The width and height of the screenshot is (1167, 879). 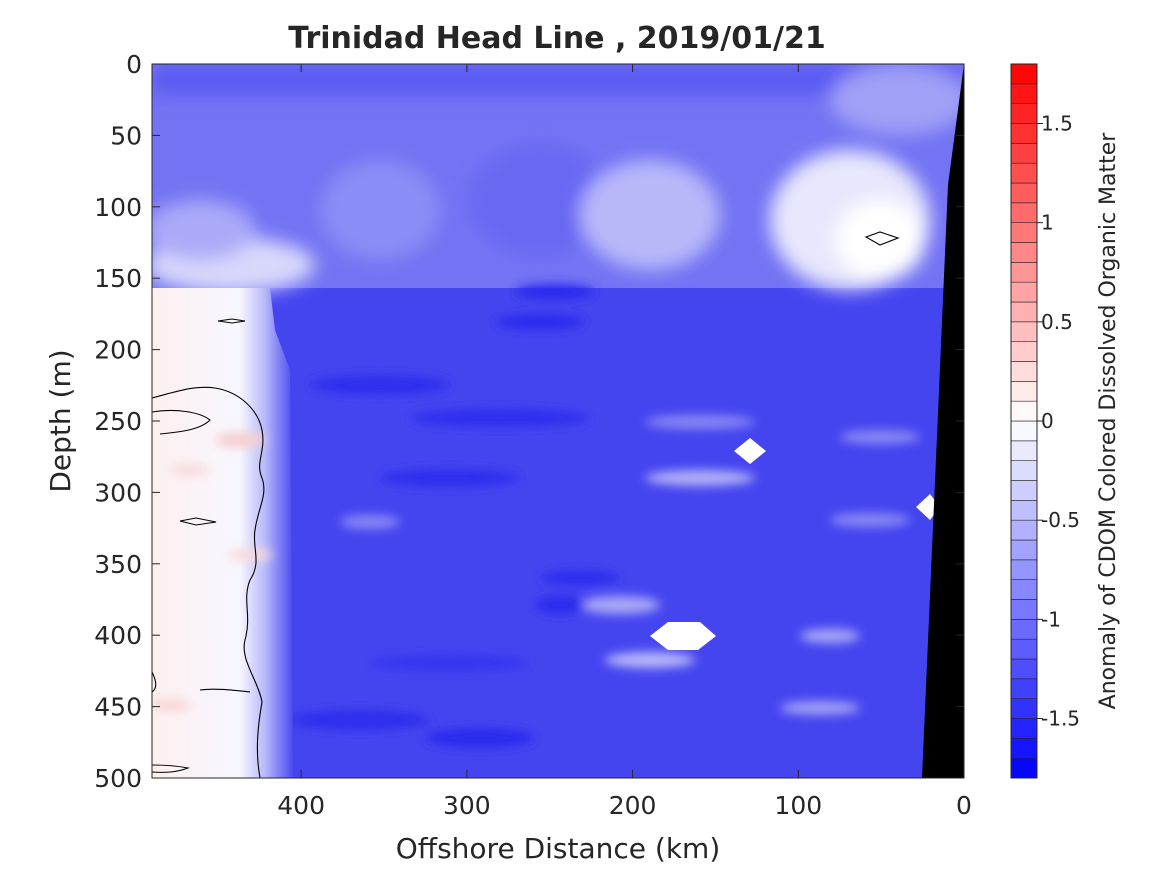 I want to click on offshore-pink-patches, so click(x=212, y=571).